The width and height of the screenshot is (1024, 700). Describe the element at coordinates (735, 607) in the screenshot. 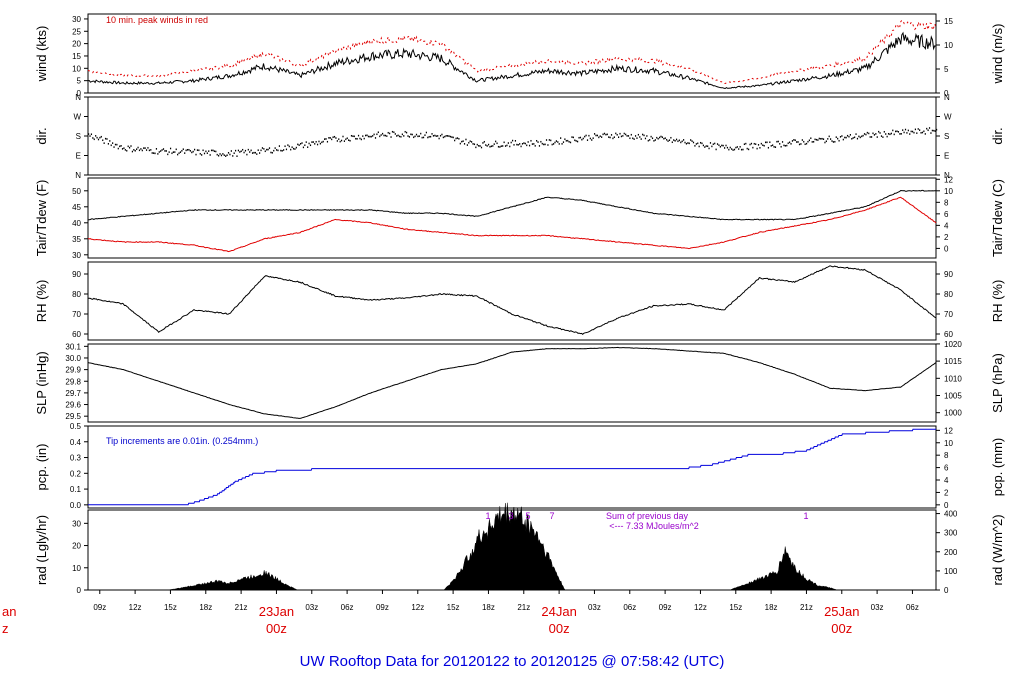

I see `time-tick-label: 15z` at that location.